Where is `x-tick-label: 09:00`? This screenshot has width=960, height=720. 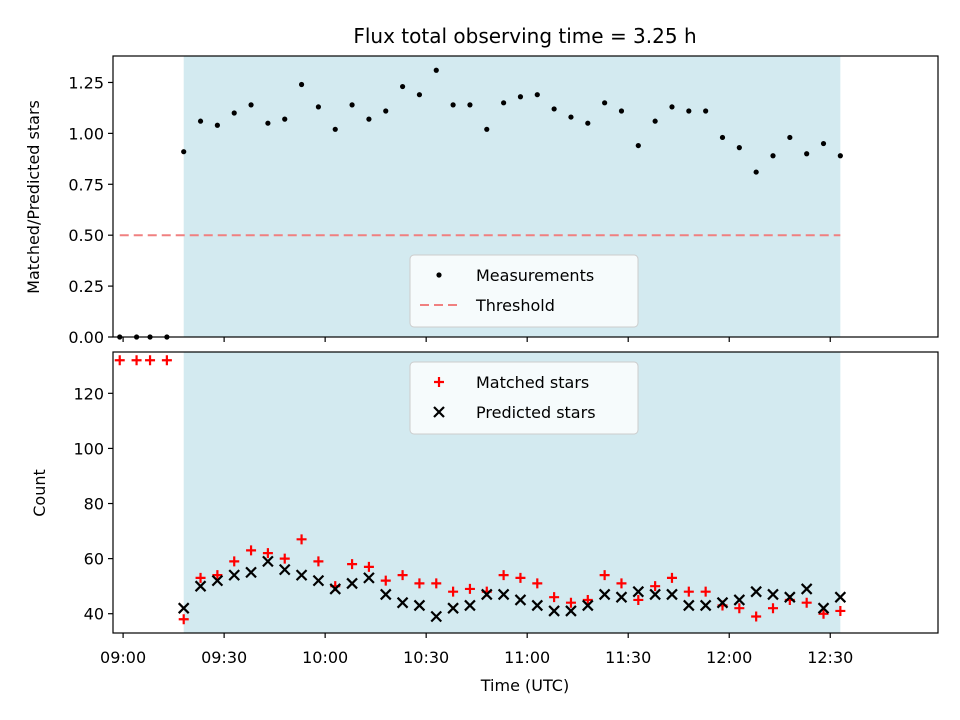 x-tick-label: 09:00 is located at coordinates (123, 657).